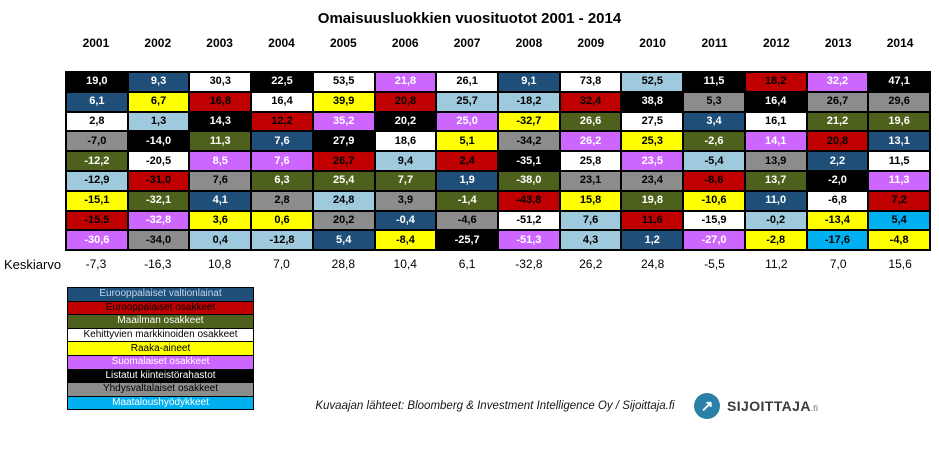 This screenshot has height=454, width=939. What do you see at coordinates (900, 43) in the screenshot?
I see `year-header-2014: 2014` at bounding box center [900, 43].